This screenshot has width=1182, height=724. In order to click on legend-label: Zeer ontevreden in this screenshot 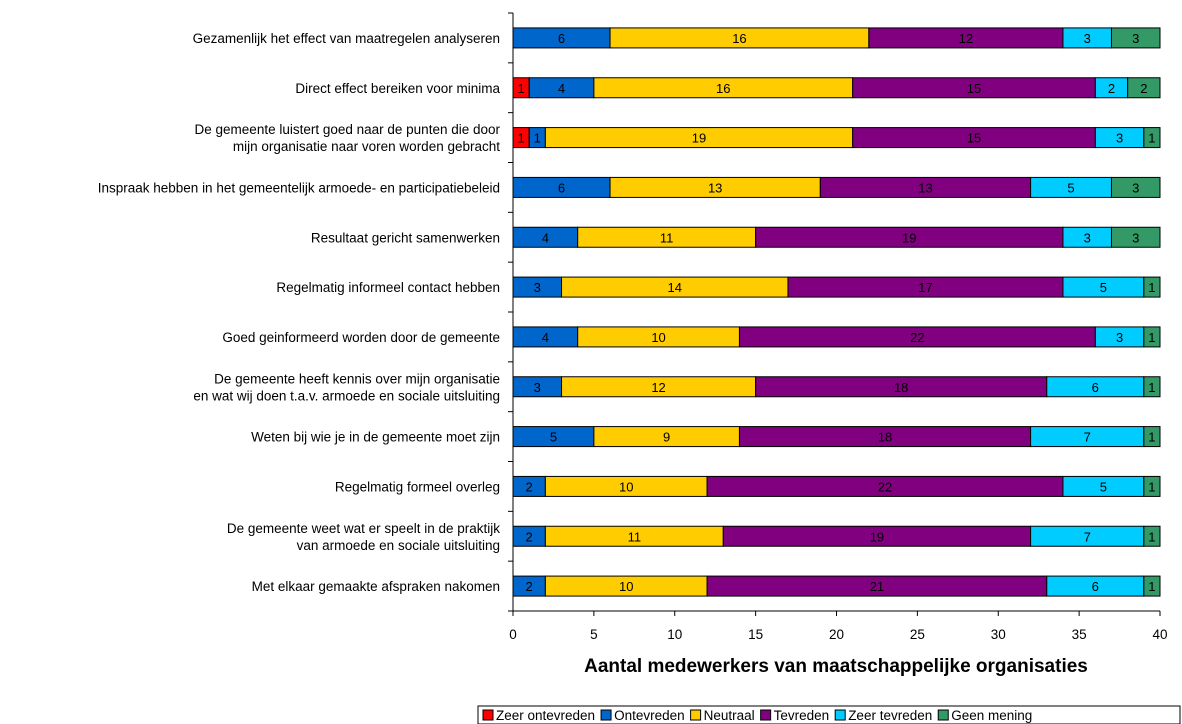, I will do `click(545, 715)`.